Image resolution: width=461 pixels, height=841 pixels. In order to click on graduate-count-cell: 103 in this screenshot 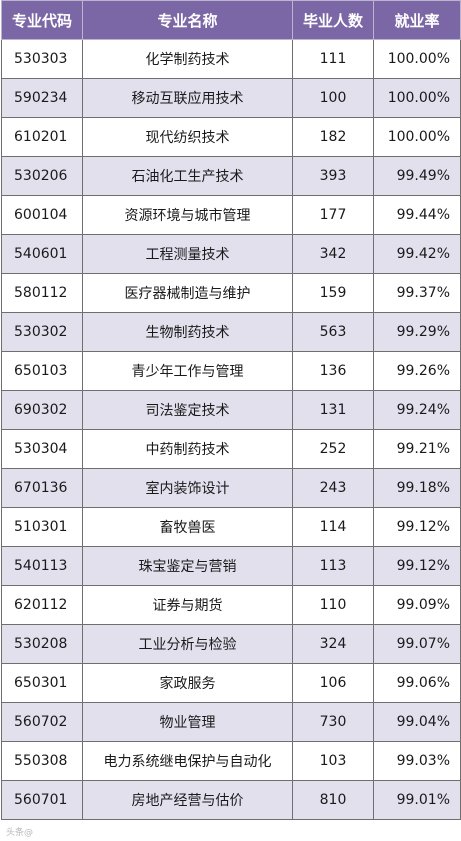, I will do `click(333, 761)`.